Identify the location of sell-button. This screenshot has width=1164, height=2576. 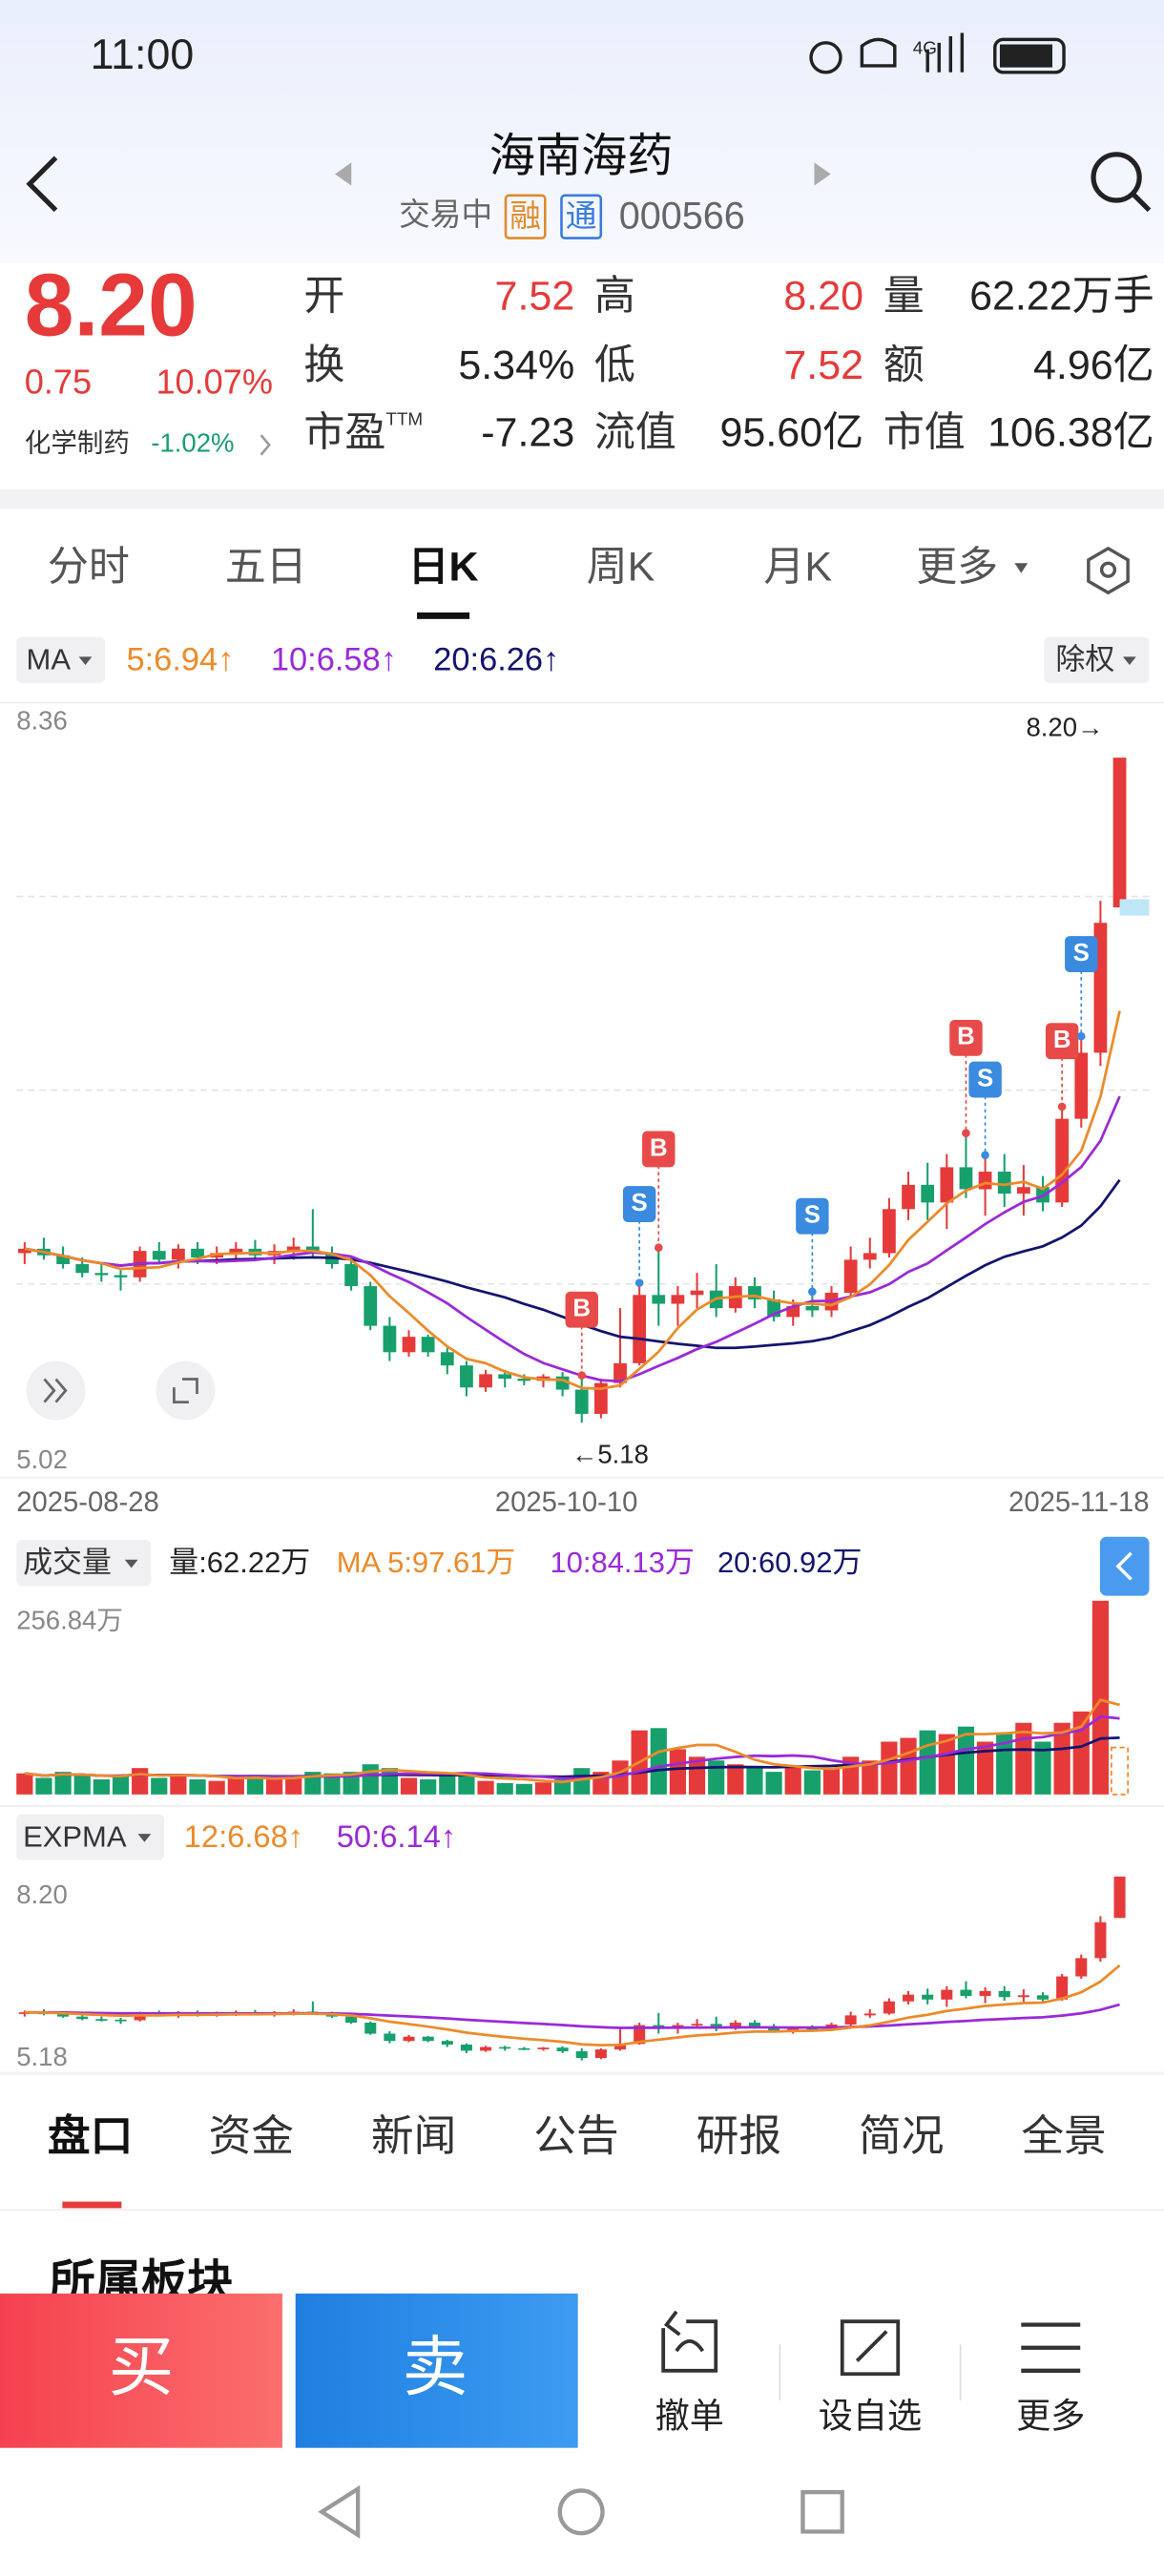
(436, 2370).